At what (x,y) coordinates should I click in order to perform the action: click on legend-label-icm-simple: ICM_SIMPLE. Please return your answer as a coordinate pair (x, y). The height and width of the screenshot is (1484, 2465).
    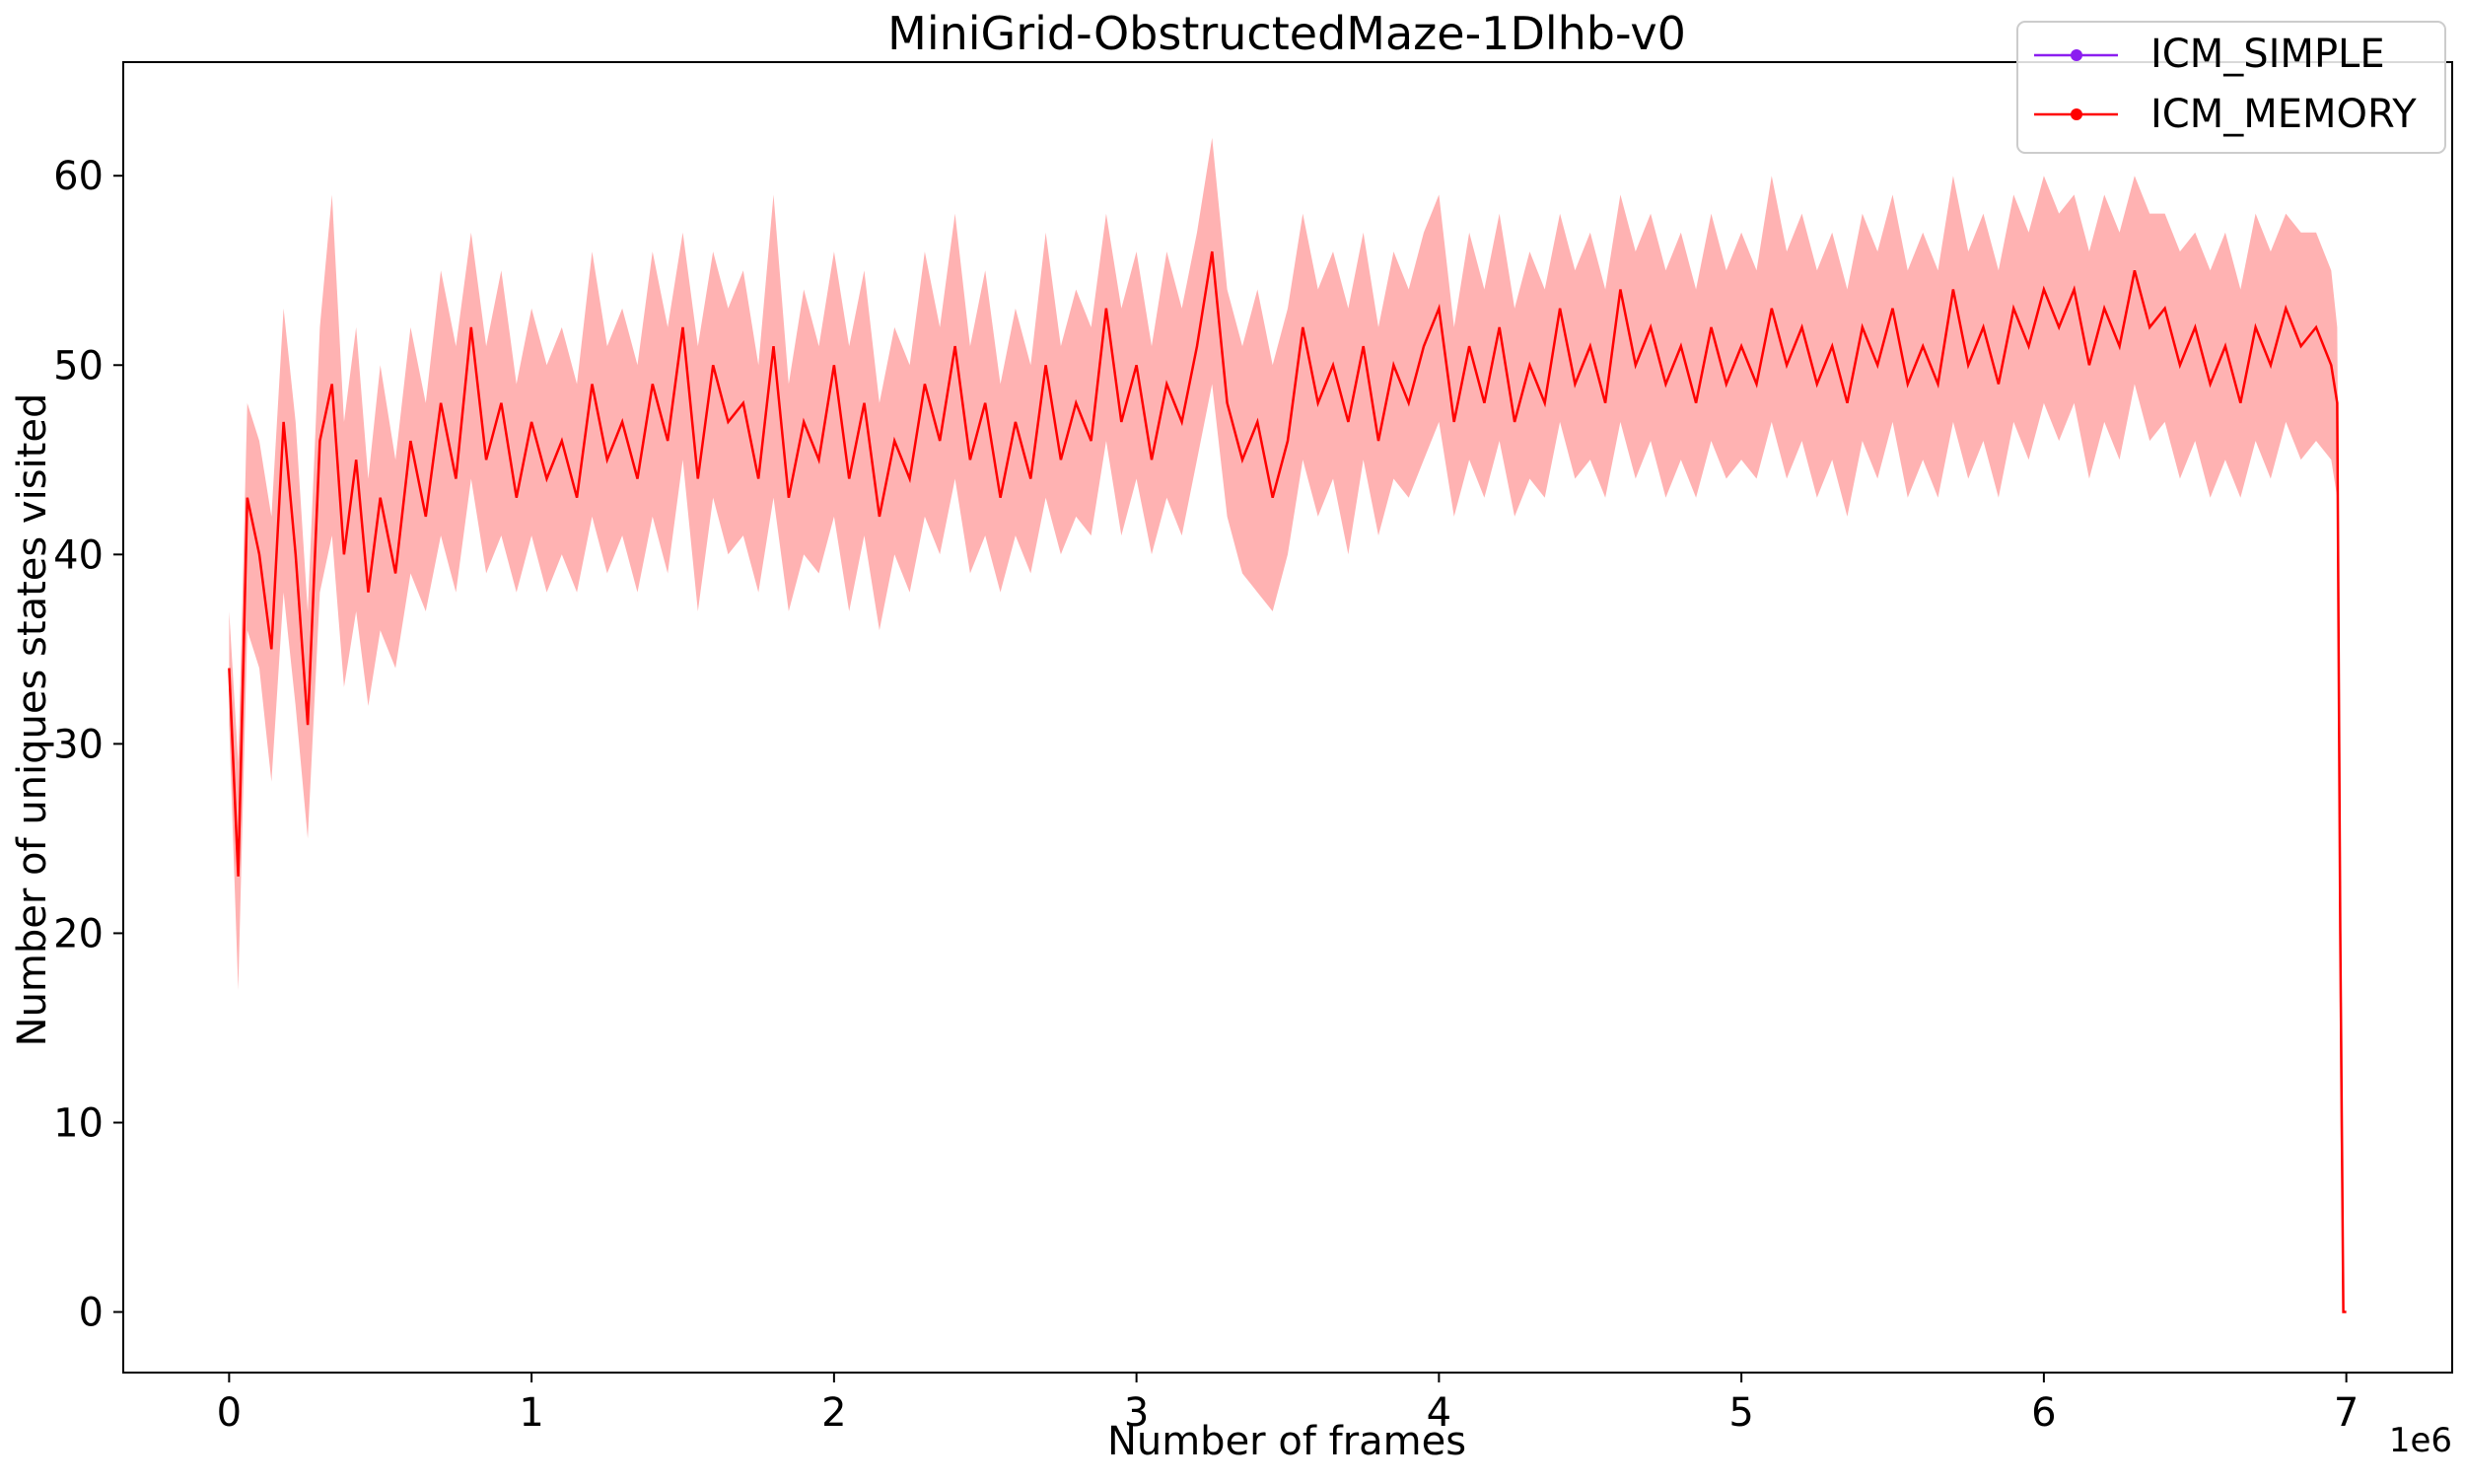
    Looking at the image, I should click on (2267, 54).